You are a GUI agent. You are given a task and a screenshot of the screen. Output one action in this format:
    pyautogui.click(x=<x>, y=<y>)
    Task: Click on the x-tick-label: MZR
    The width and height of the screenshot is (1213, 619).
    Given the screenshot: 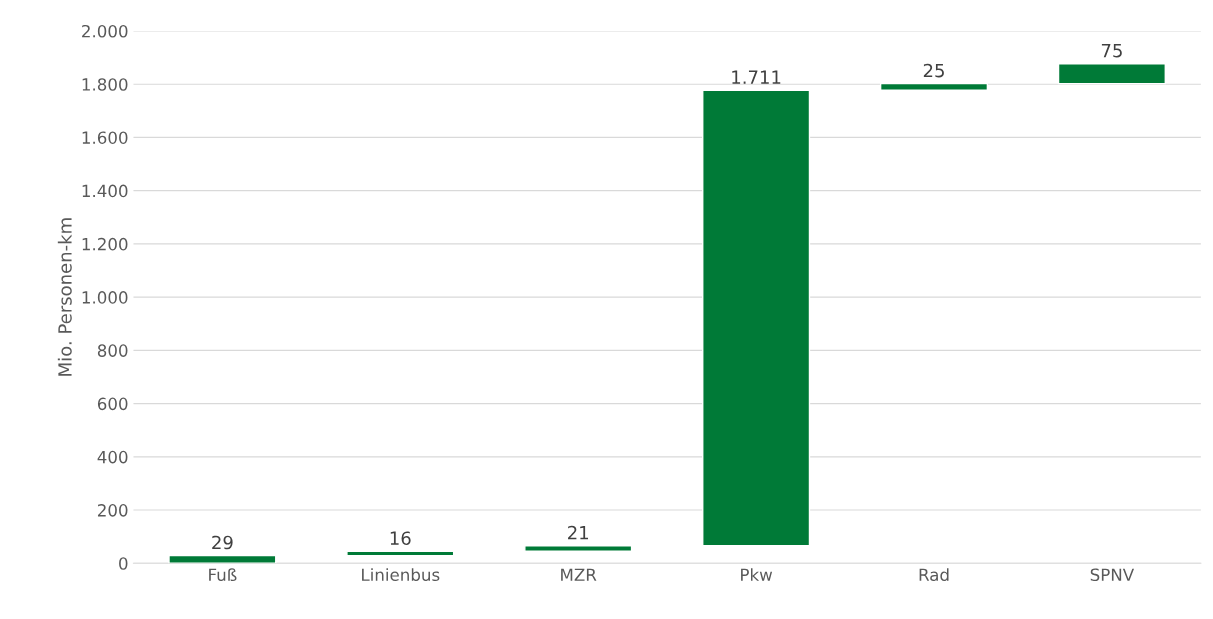 What is the action you would take?
    pyautogui.click(x=579, y=574)
    